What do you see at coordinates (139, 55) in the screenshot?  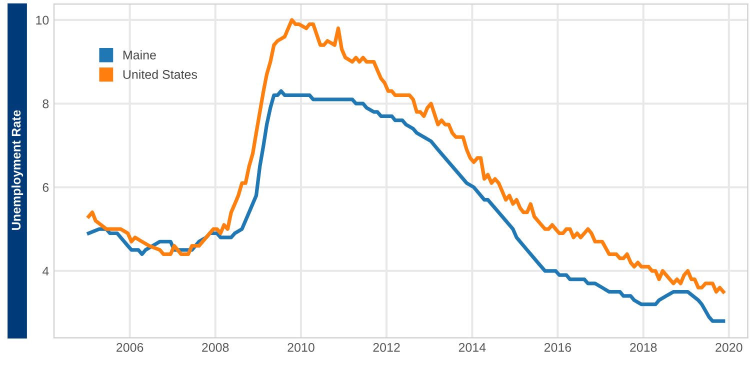 I see `legend-label: Maine` at bounding box center [139, 55].